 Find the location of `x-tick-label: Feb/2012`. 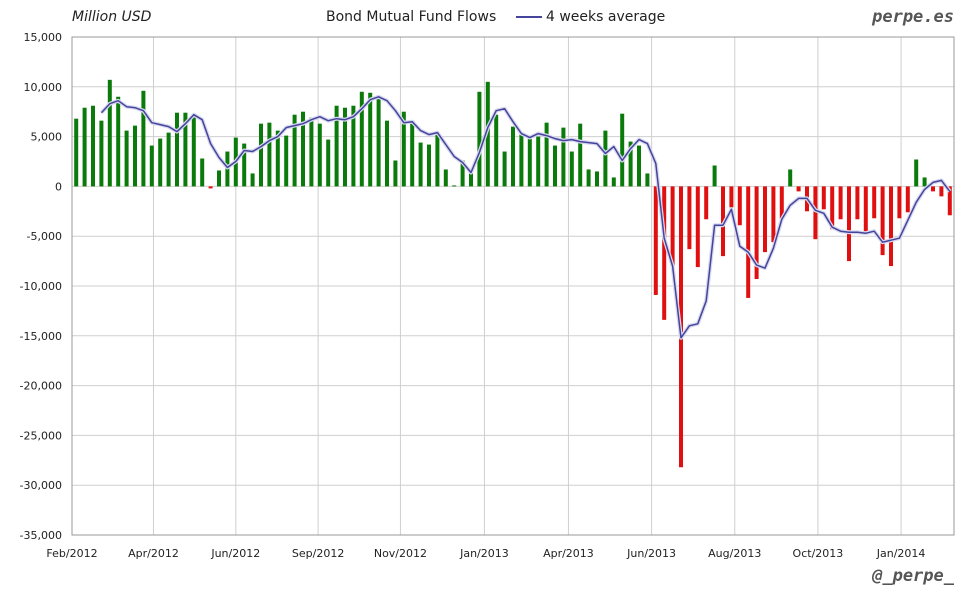

x-tick-label: Feb/2012 is located at coordinates (71, 553).